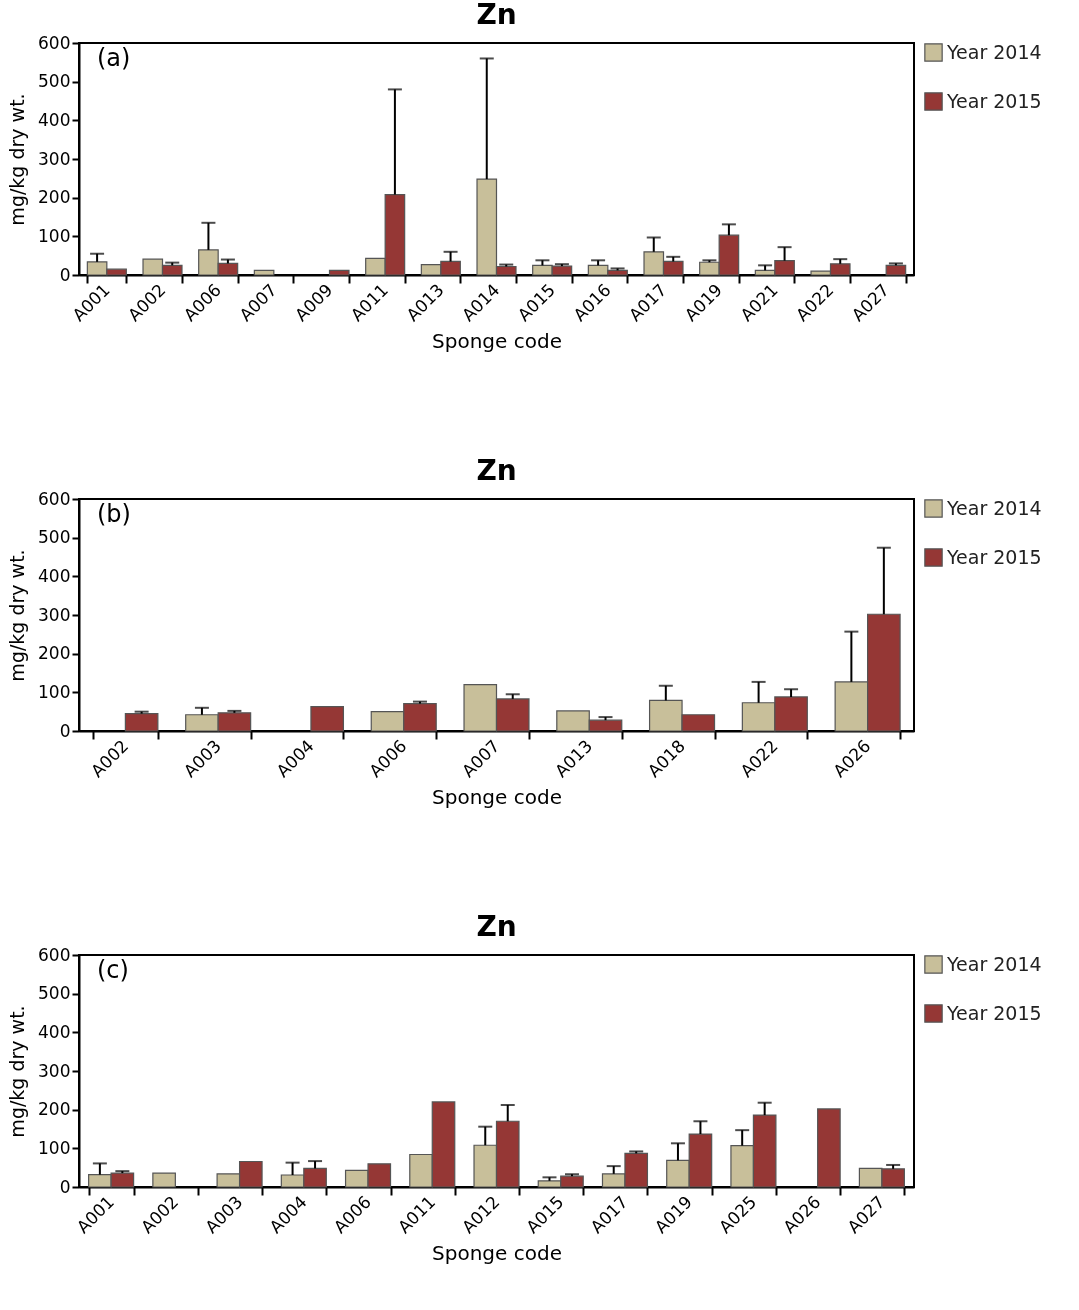 The height and width of the screenshot is (1310, 1079). What do you see at coordinates (114, 514) in the screenshot?
I see `annotation: (b)` at bounding box center [114, 514].